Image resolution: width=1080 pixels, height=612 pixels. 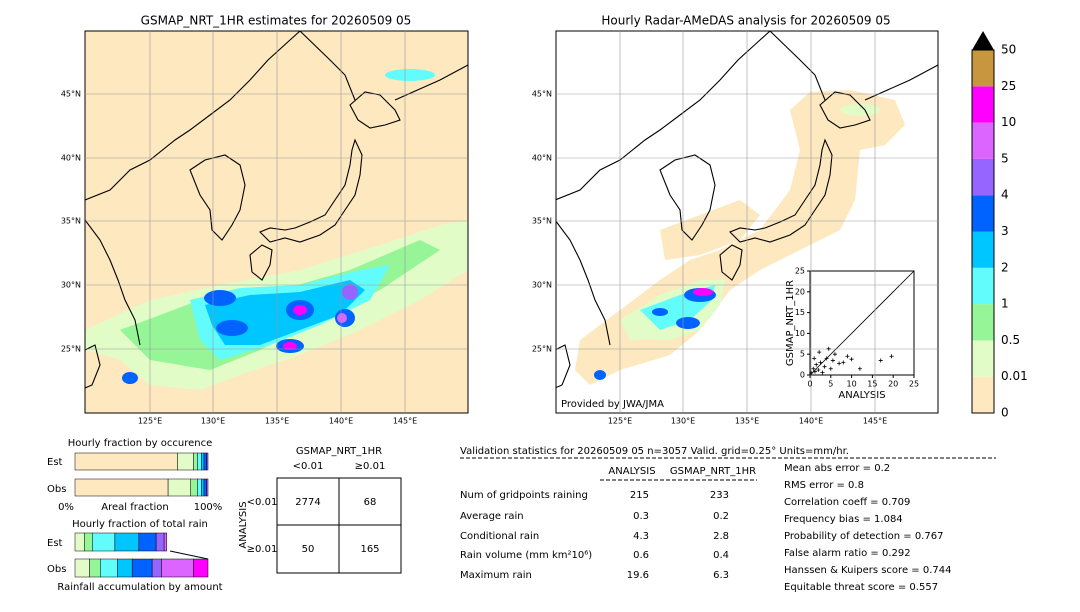 What do you see at coordinates (875, 421) in the screenshot?
I see `lon-label: 145°E` at bounding box center [875, 421].